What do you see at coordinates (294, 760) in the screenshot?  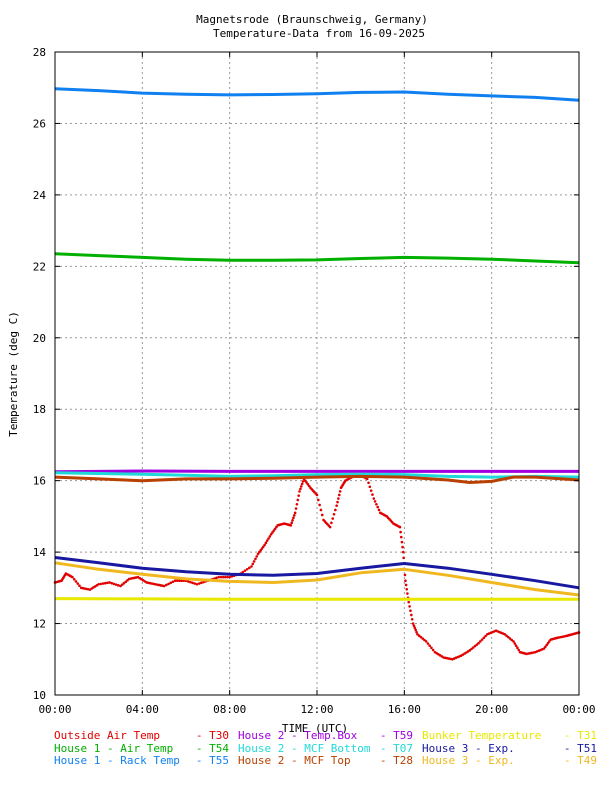 I see `legend-label: House 2 - MCF Top` at bounding box center [294, 760].